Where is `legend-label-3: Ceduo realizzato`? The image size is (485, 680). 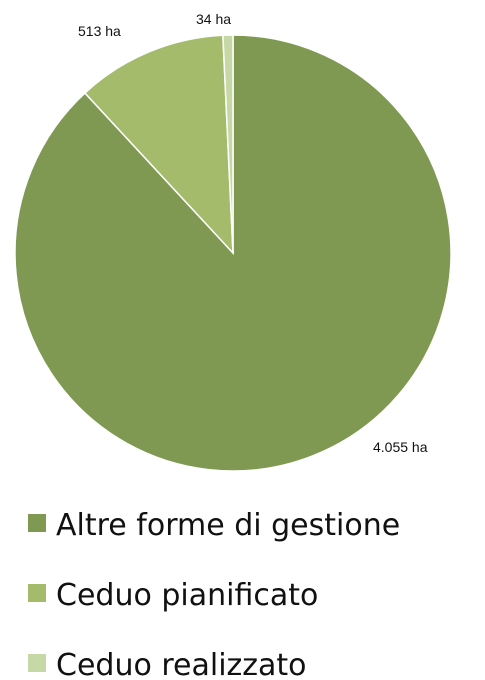 legend-label-3: Ceduo realizzato is located at coordinates (181, 664).